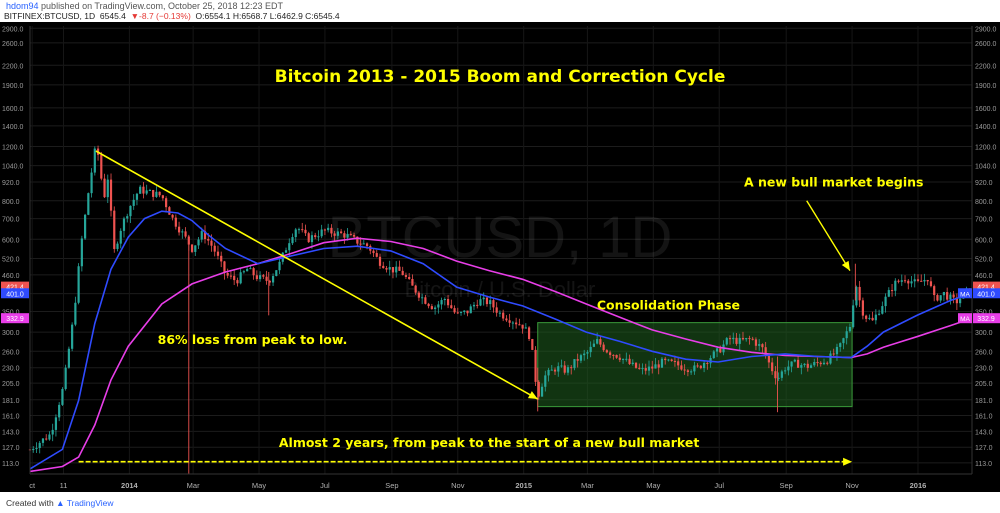 This screenshot has height=513, width=1000. Describe the element at coordinates (986, 288) in the screenshot. I see `price-tag-label: 421.4` at that location.